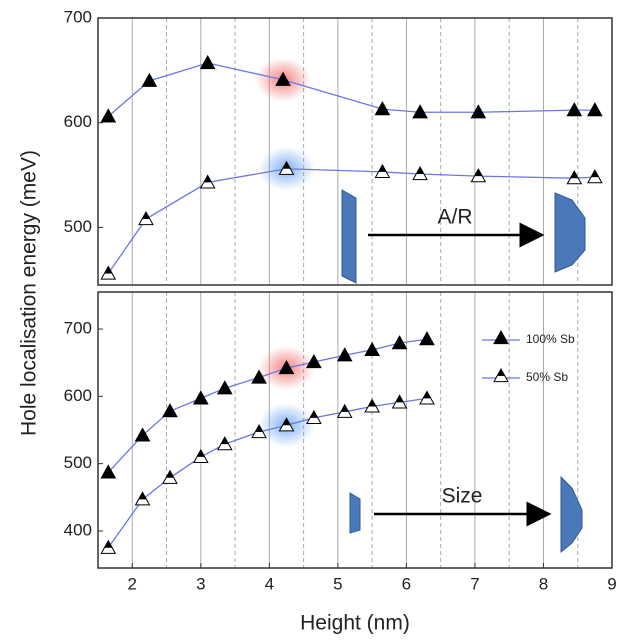 The height and width of the screenshot is (644, 617). What do you see at coordinates (351, 89) in the screenshot?
I see `series-line` at bounding box center [351, 89].